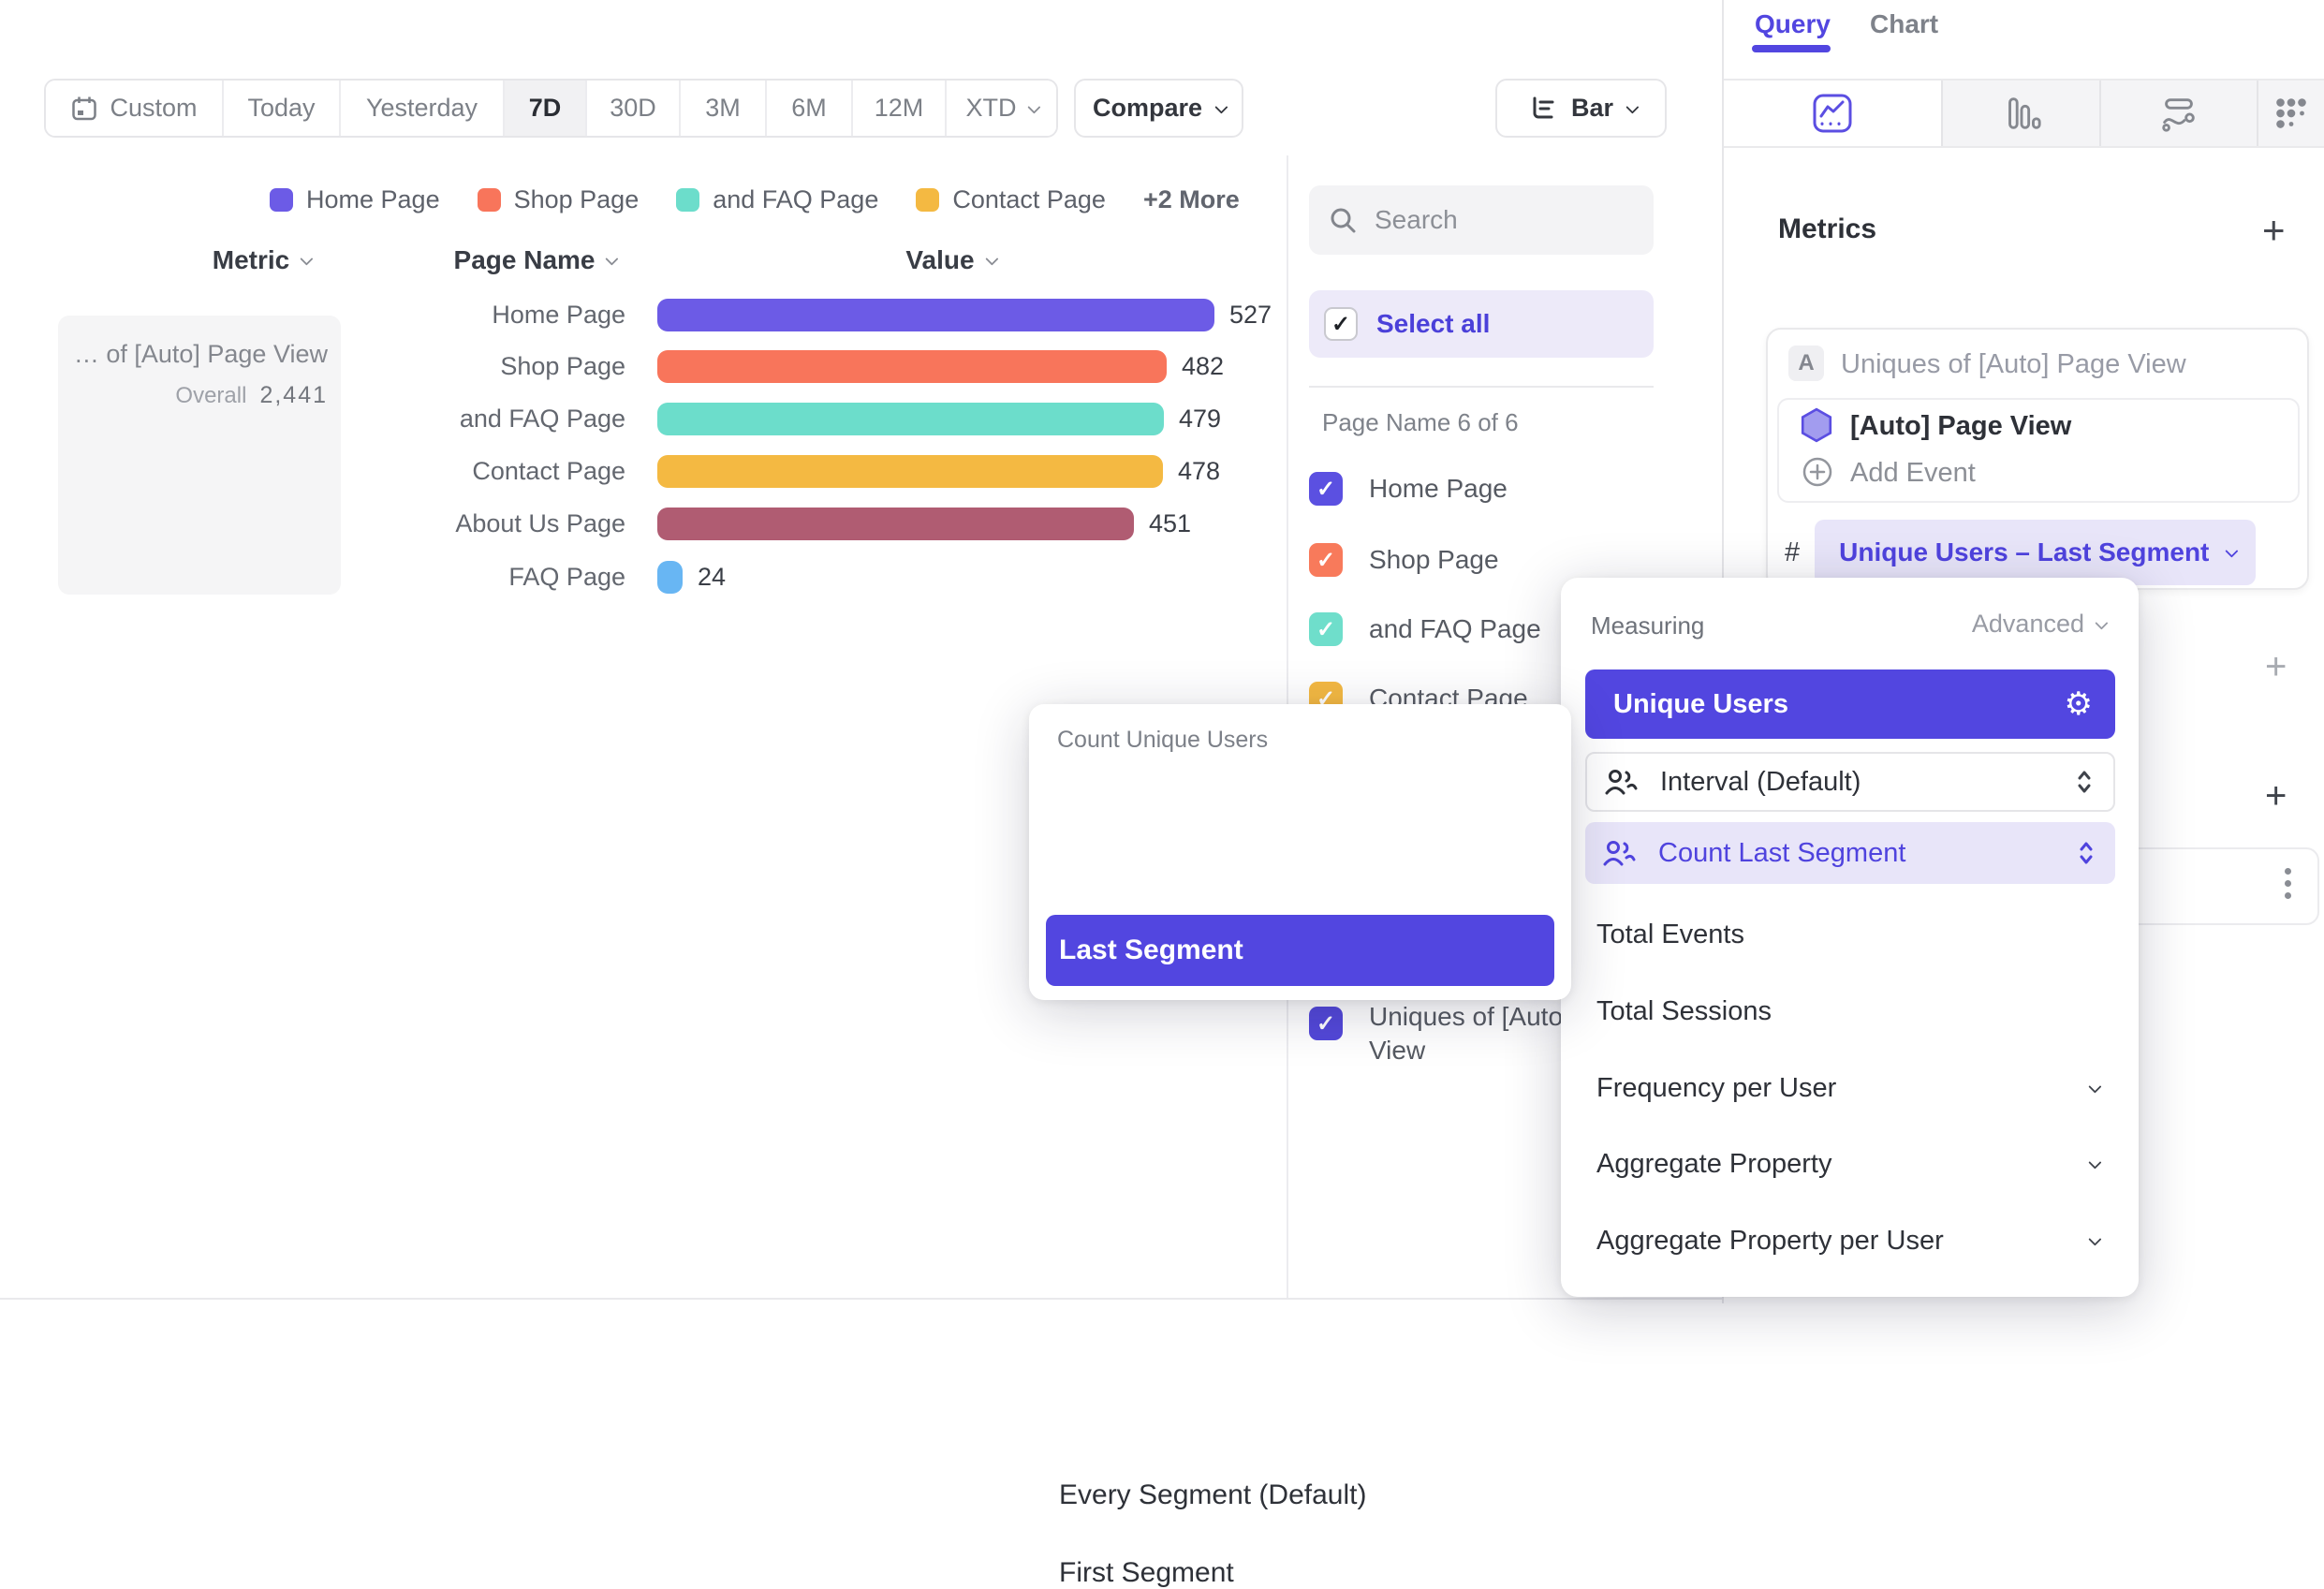 The width and height of the screenshot is (2324, 1589). I want to click on kebab-menu-icon, so click(2288, 883).